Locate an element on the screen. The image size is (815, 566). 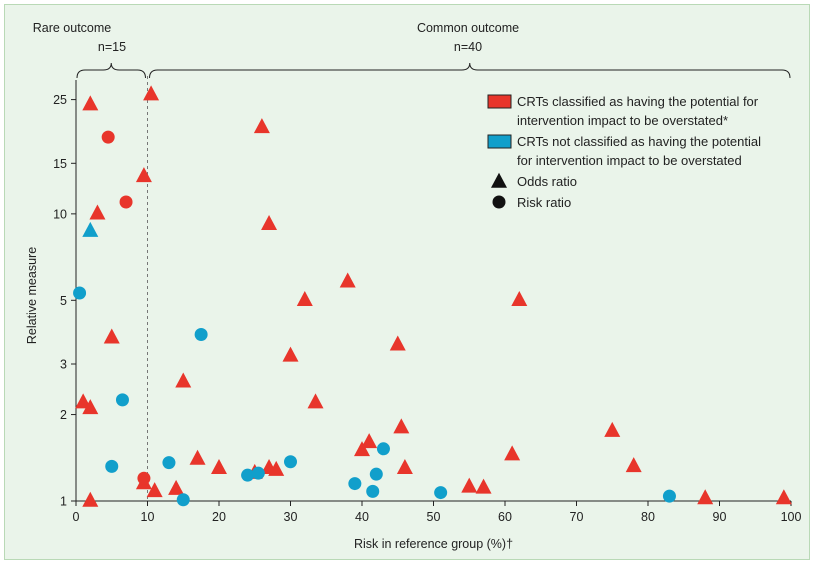
circle-icon is located at coordinates (499, 202).